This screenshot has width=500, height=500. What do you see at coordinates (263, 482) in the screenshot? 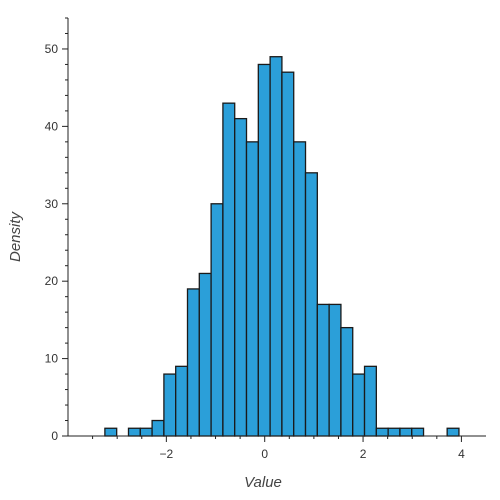
I see `x-axis-label: Value` at bounding box center [263, 482].